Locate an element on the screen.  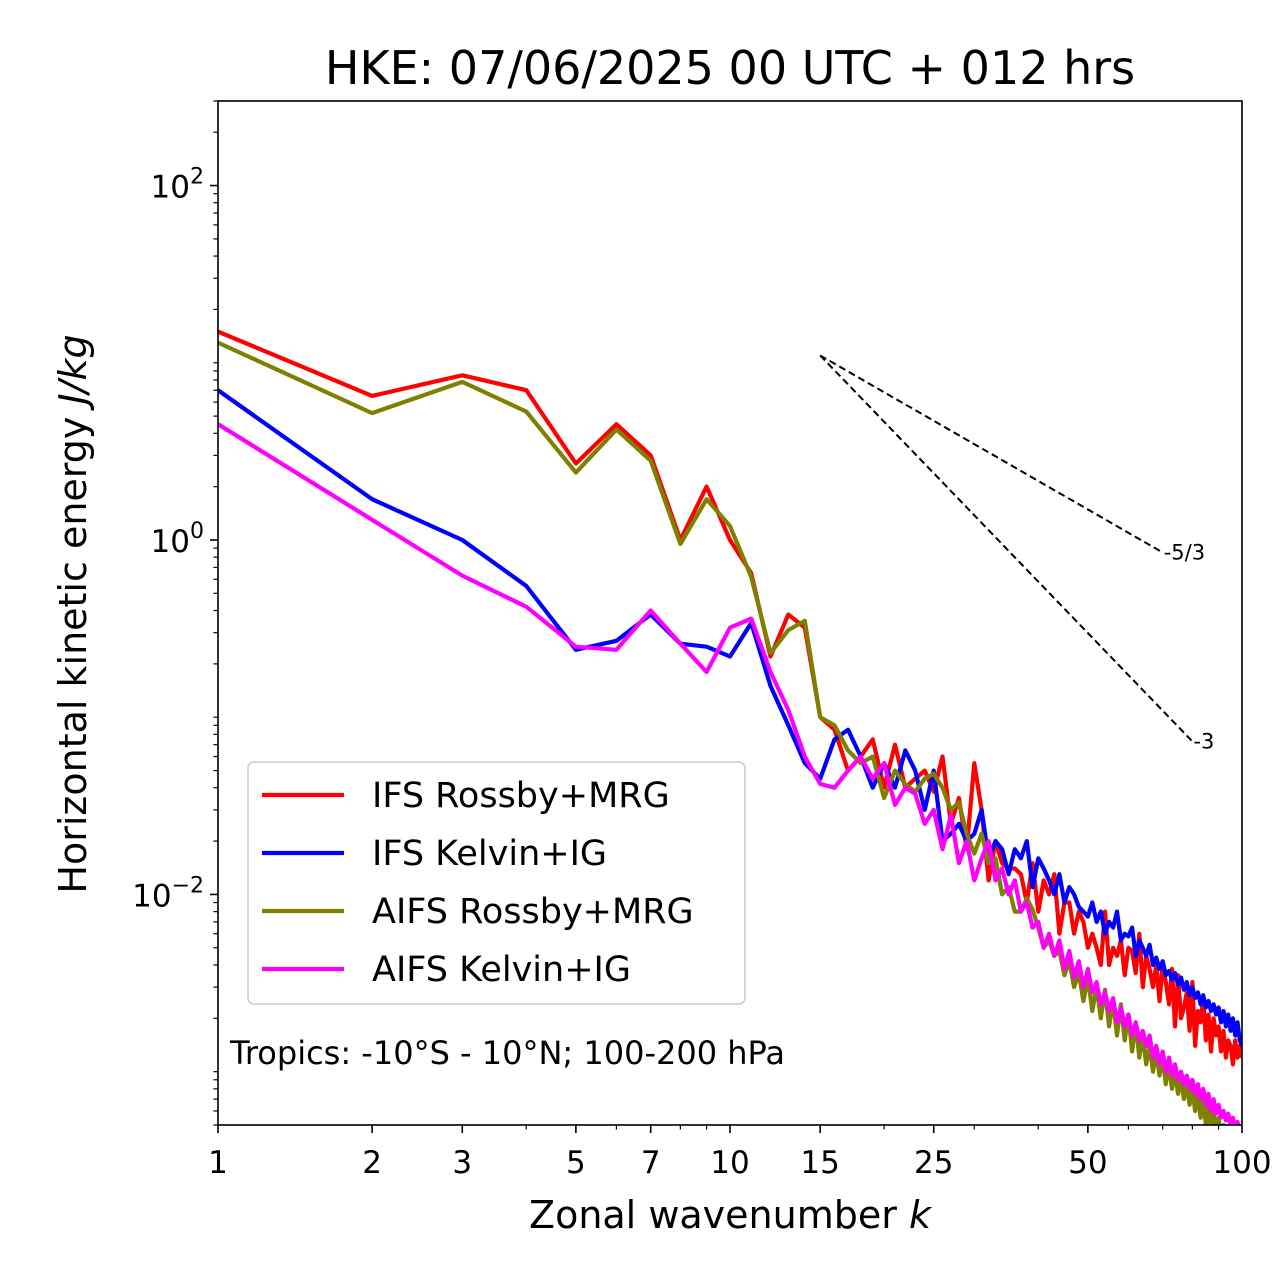
y-axis-label: Horizontal kinetic energy J/kg is located at coordinates (73, 613).